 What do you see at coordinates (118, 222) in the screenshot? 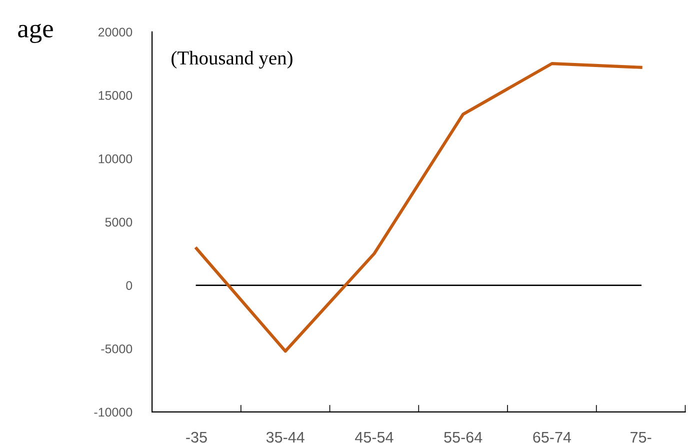
I see `y-tick-label: 5000` at bounding box center [118, 222].